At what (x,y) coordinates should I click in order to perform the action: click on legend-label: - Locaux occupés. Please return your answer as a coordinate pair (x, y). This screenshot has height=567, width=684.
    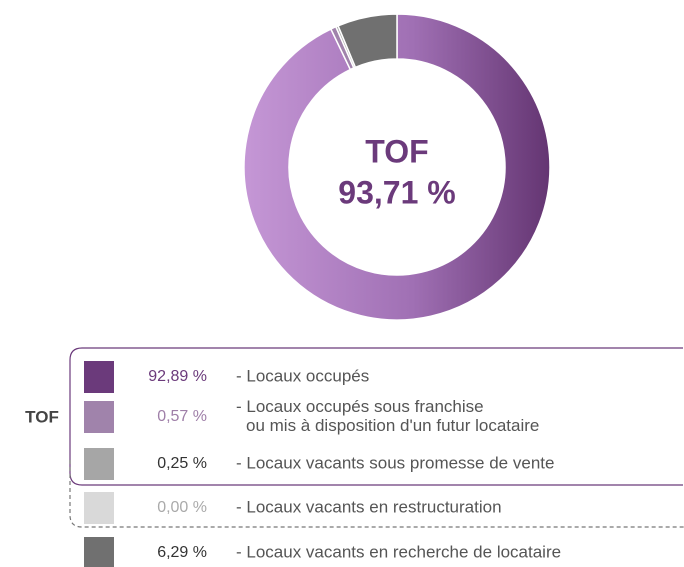
    Looking at the image, I should click on (302, 375).